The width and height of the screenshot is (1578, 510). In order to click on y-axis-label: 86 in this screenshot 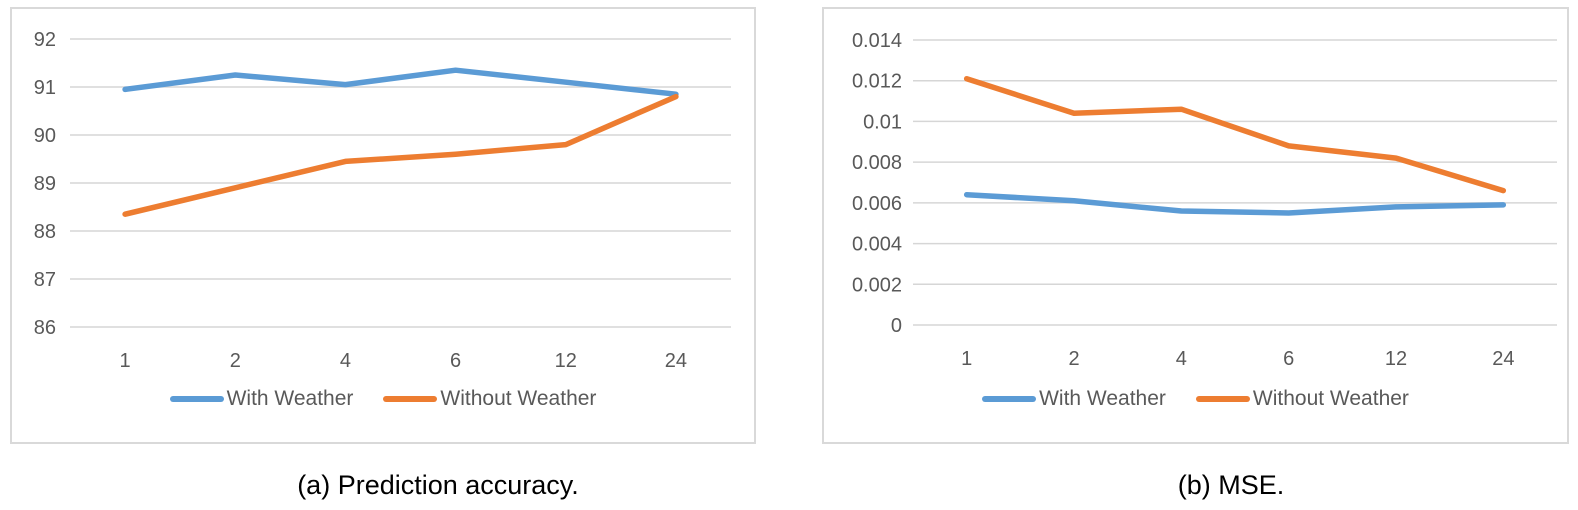, I will do `click(45, 328)`.